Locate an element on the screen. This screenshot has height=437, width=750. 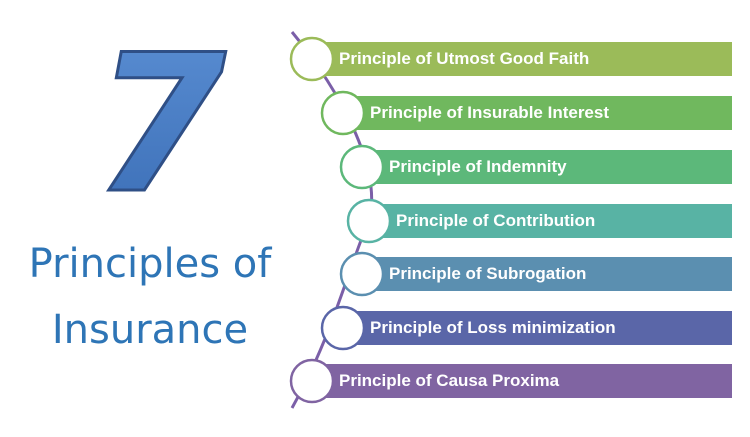
principle-label: Principle of Insurable Interest is located at coordinates (490, 112).